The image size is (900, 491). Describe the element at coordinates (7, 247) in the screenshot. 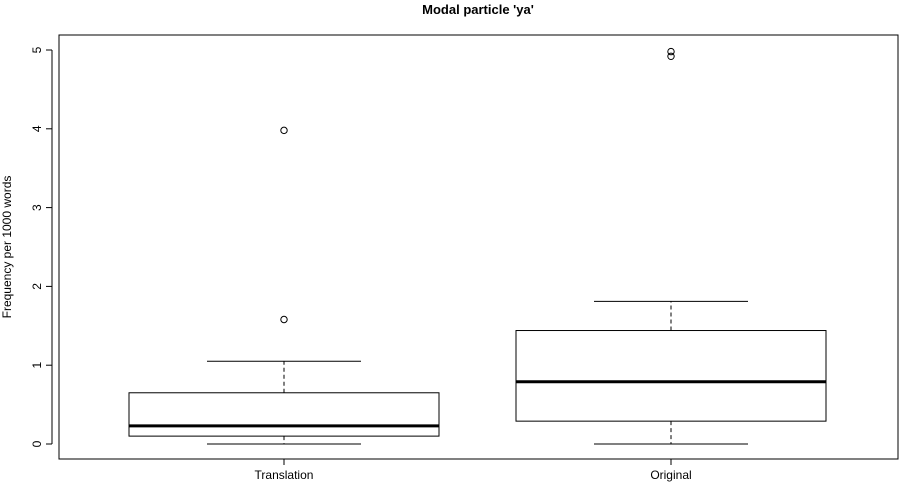

I see `y-axis-label: Frequency per 1000 words` at that location.